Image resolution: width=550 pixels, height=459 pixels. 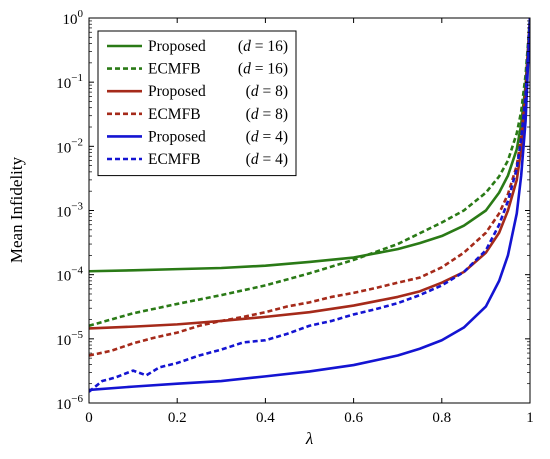 I want to click on y-tick-label: 10⁻⁶, so click(x=69, y=403).